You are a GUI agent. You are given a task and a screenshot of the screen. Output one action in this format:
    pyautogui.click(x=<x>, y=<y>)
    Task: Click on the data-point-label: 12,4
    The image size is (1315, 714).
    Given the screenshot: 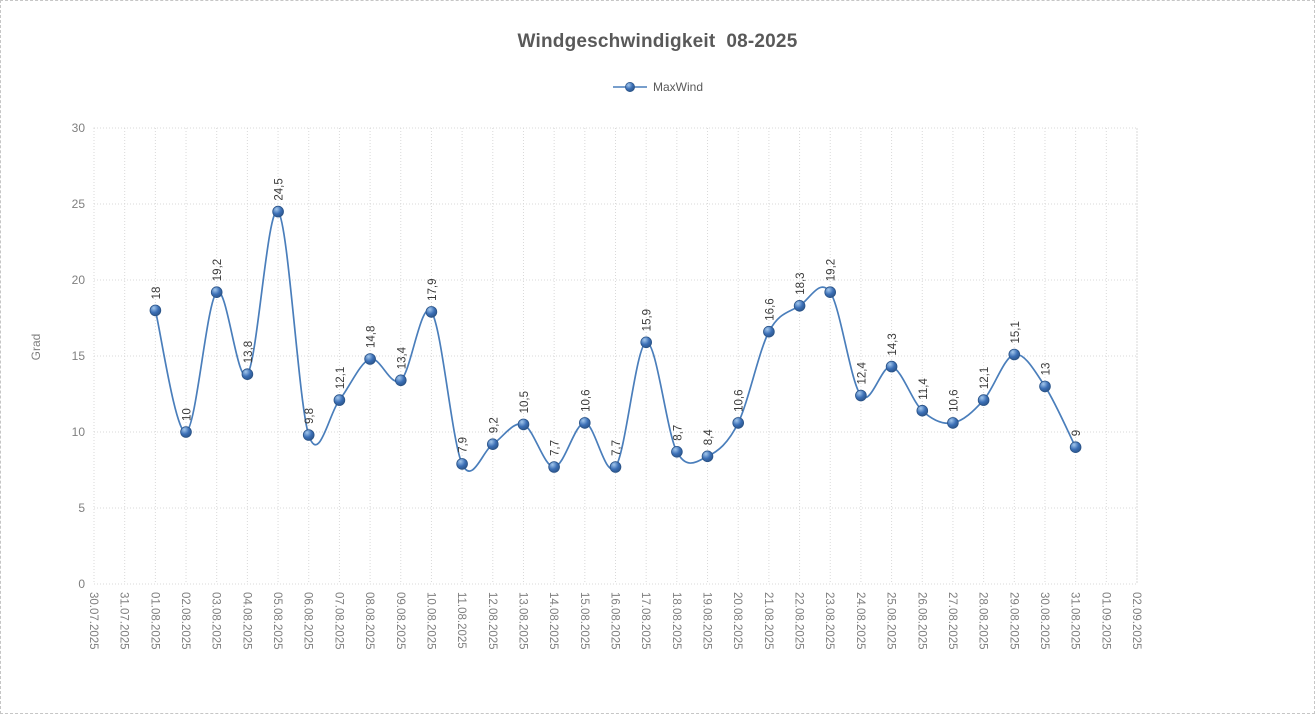 What is the action you would take?
    pyautogui.click(x=862, y=373)
    